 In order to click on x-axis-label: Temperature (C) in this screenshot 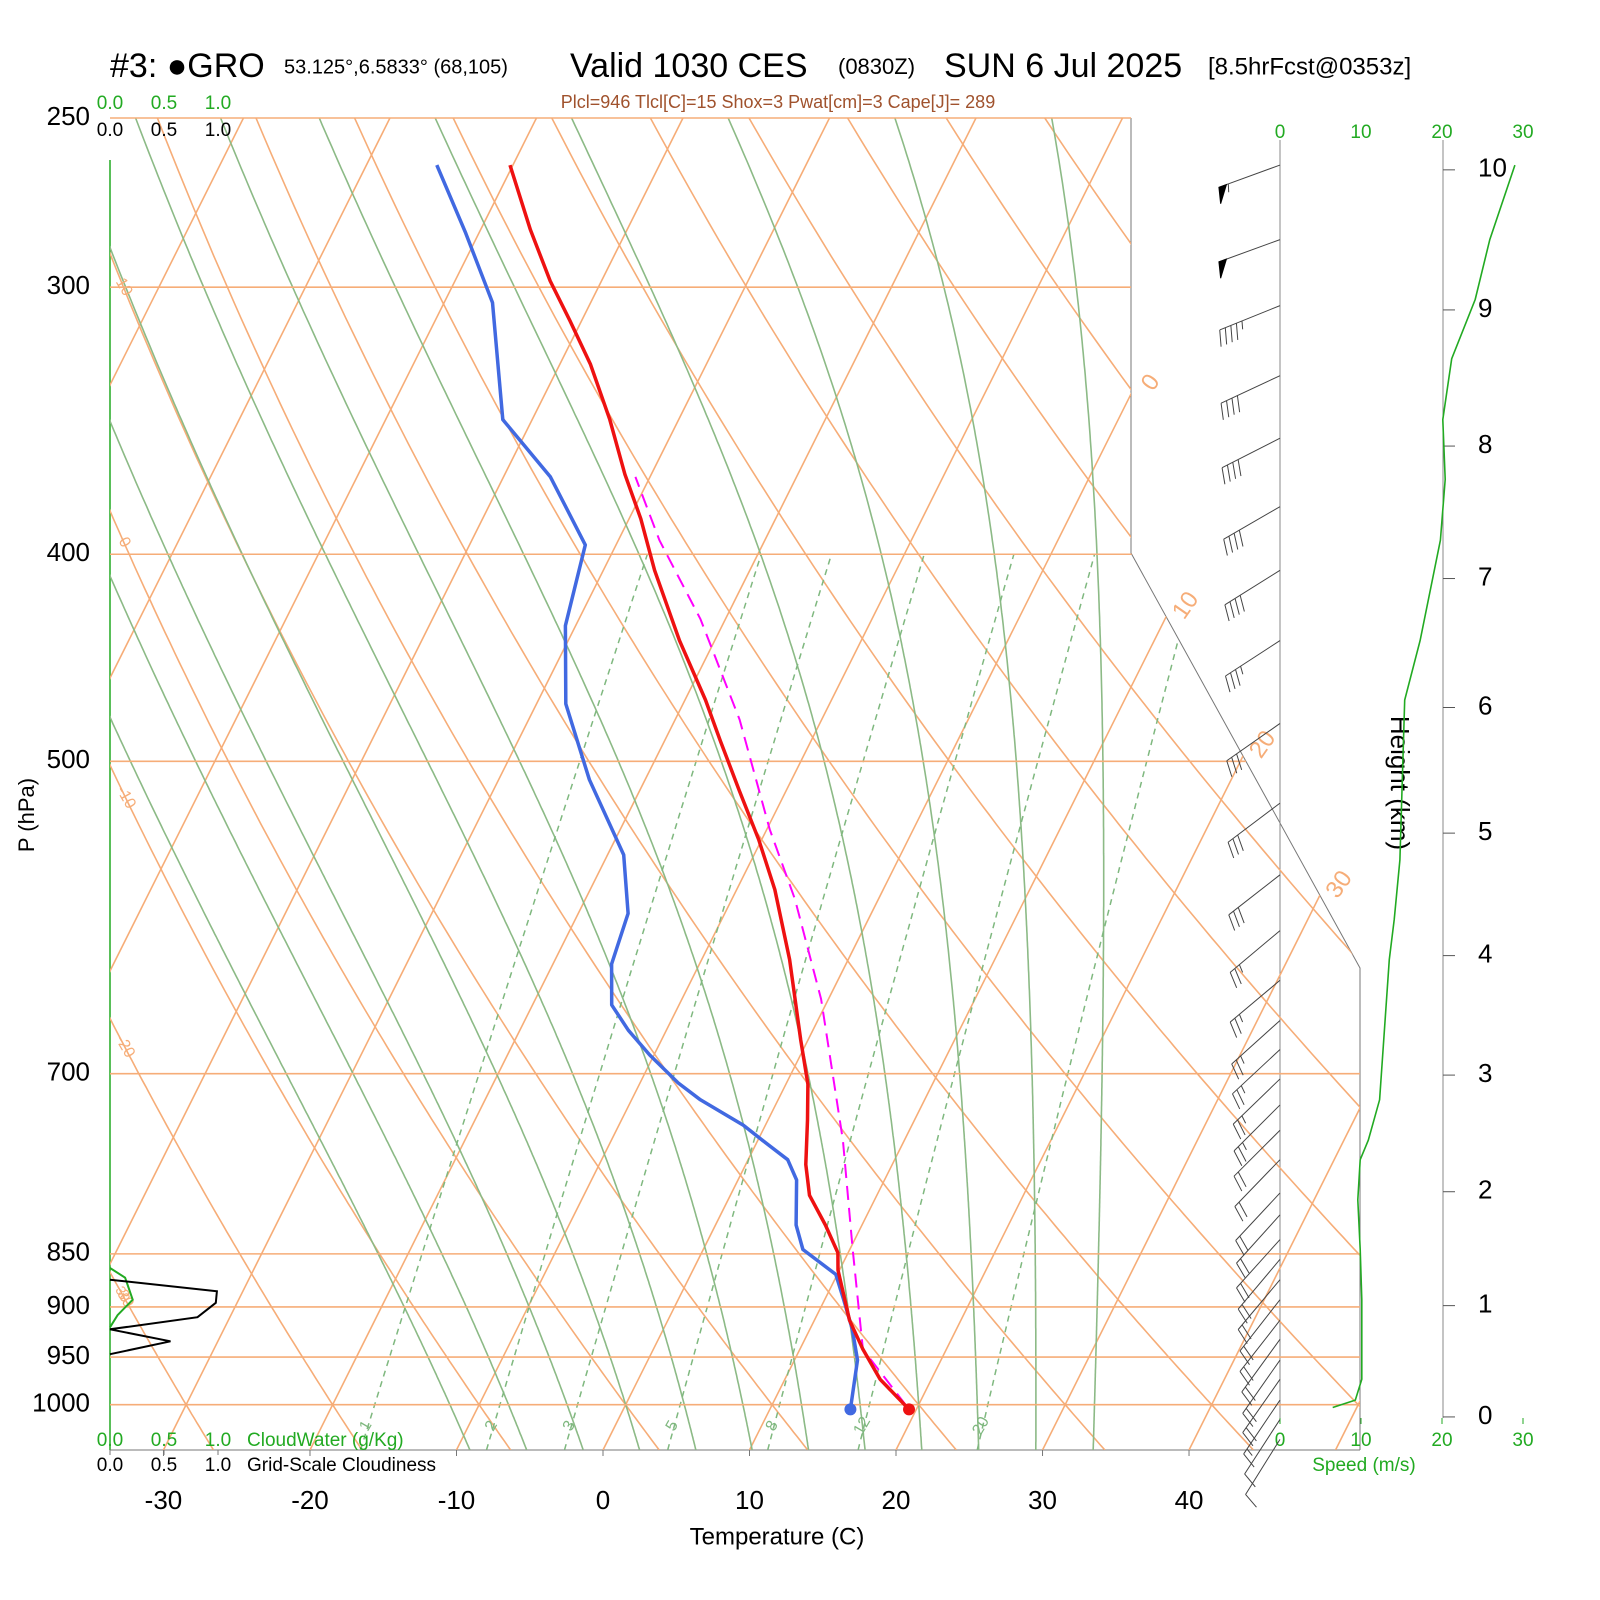, I will do `click(777, 1536)`.